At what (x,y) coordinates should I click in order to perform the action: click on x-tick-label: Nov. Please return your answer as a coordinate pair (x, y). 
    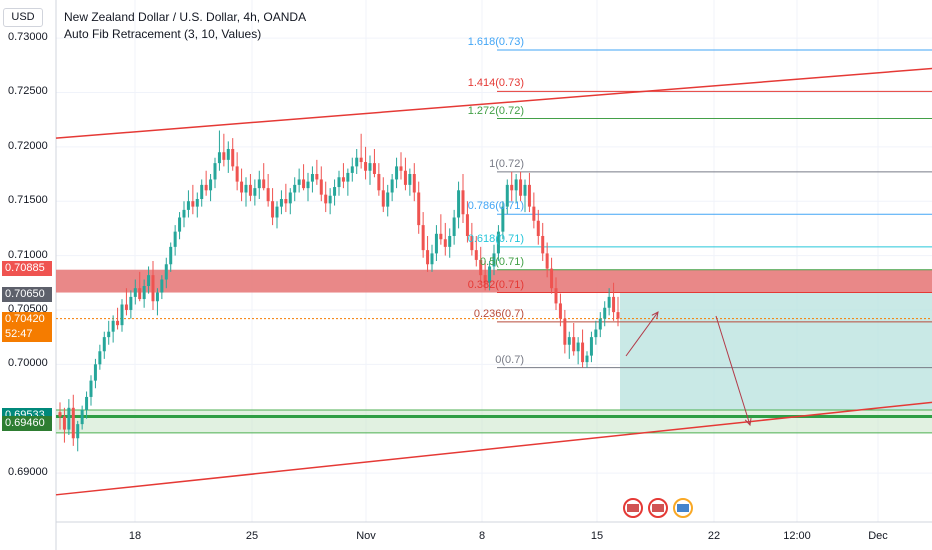
    Looking at the image, I should click on (366, 536).